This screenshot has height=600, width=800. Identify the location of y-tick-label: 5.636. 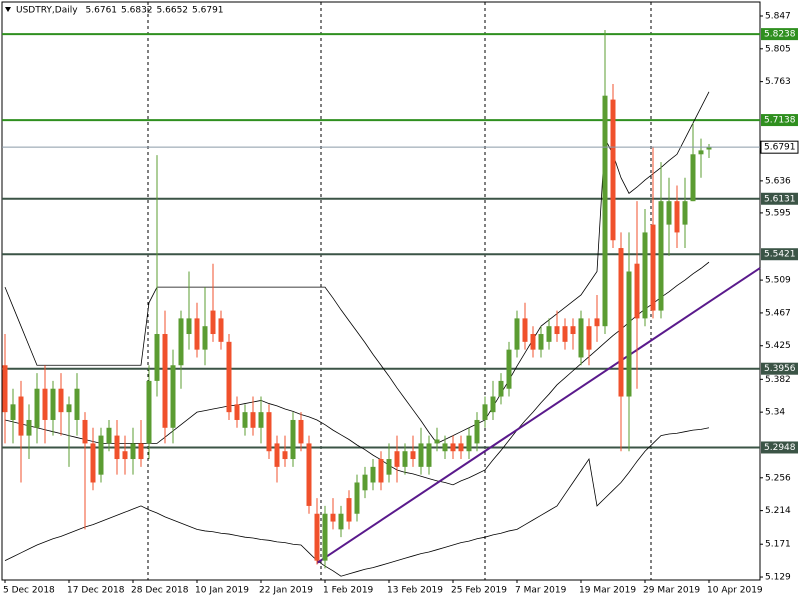
(778, 181).